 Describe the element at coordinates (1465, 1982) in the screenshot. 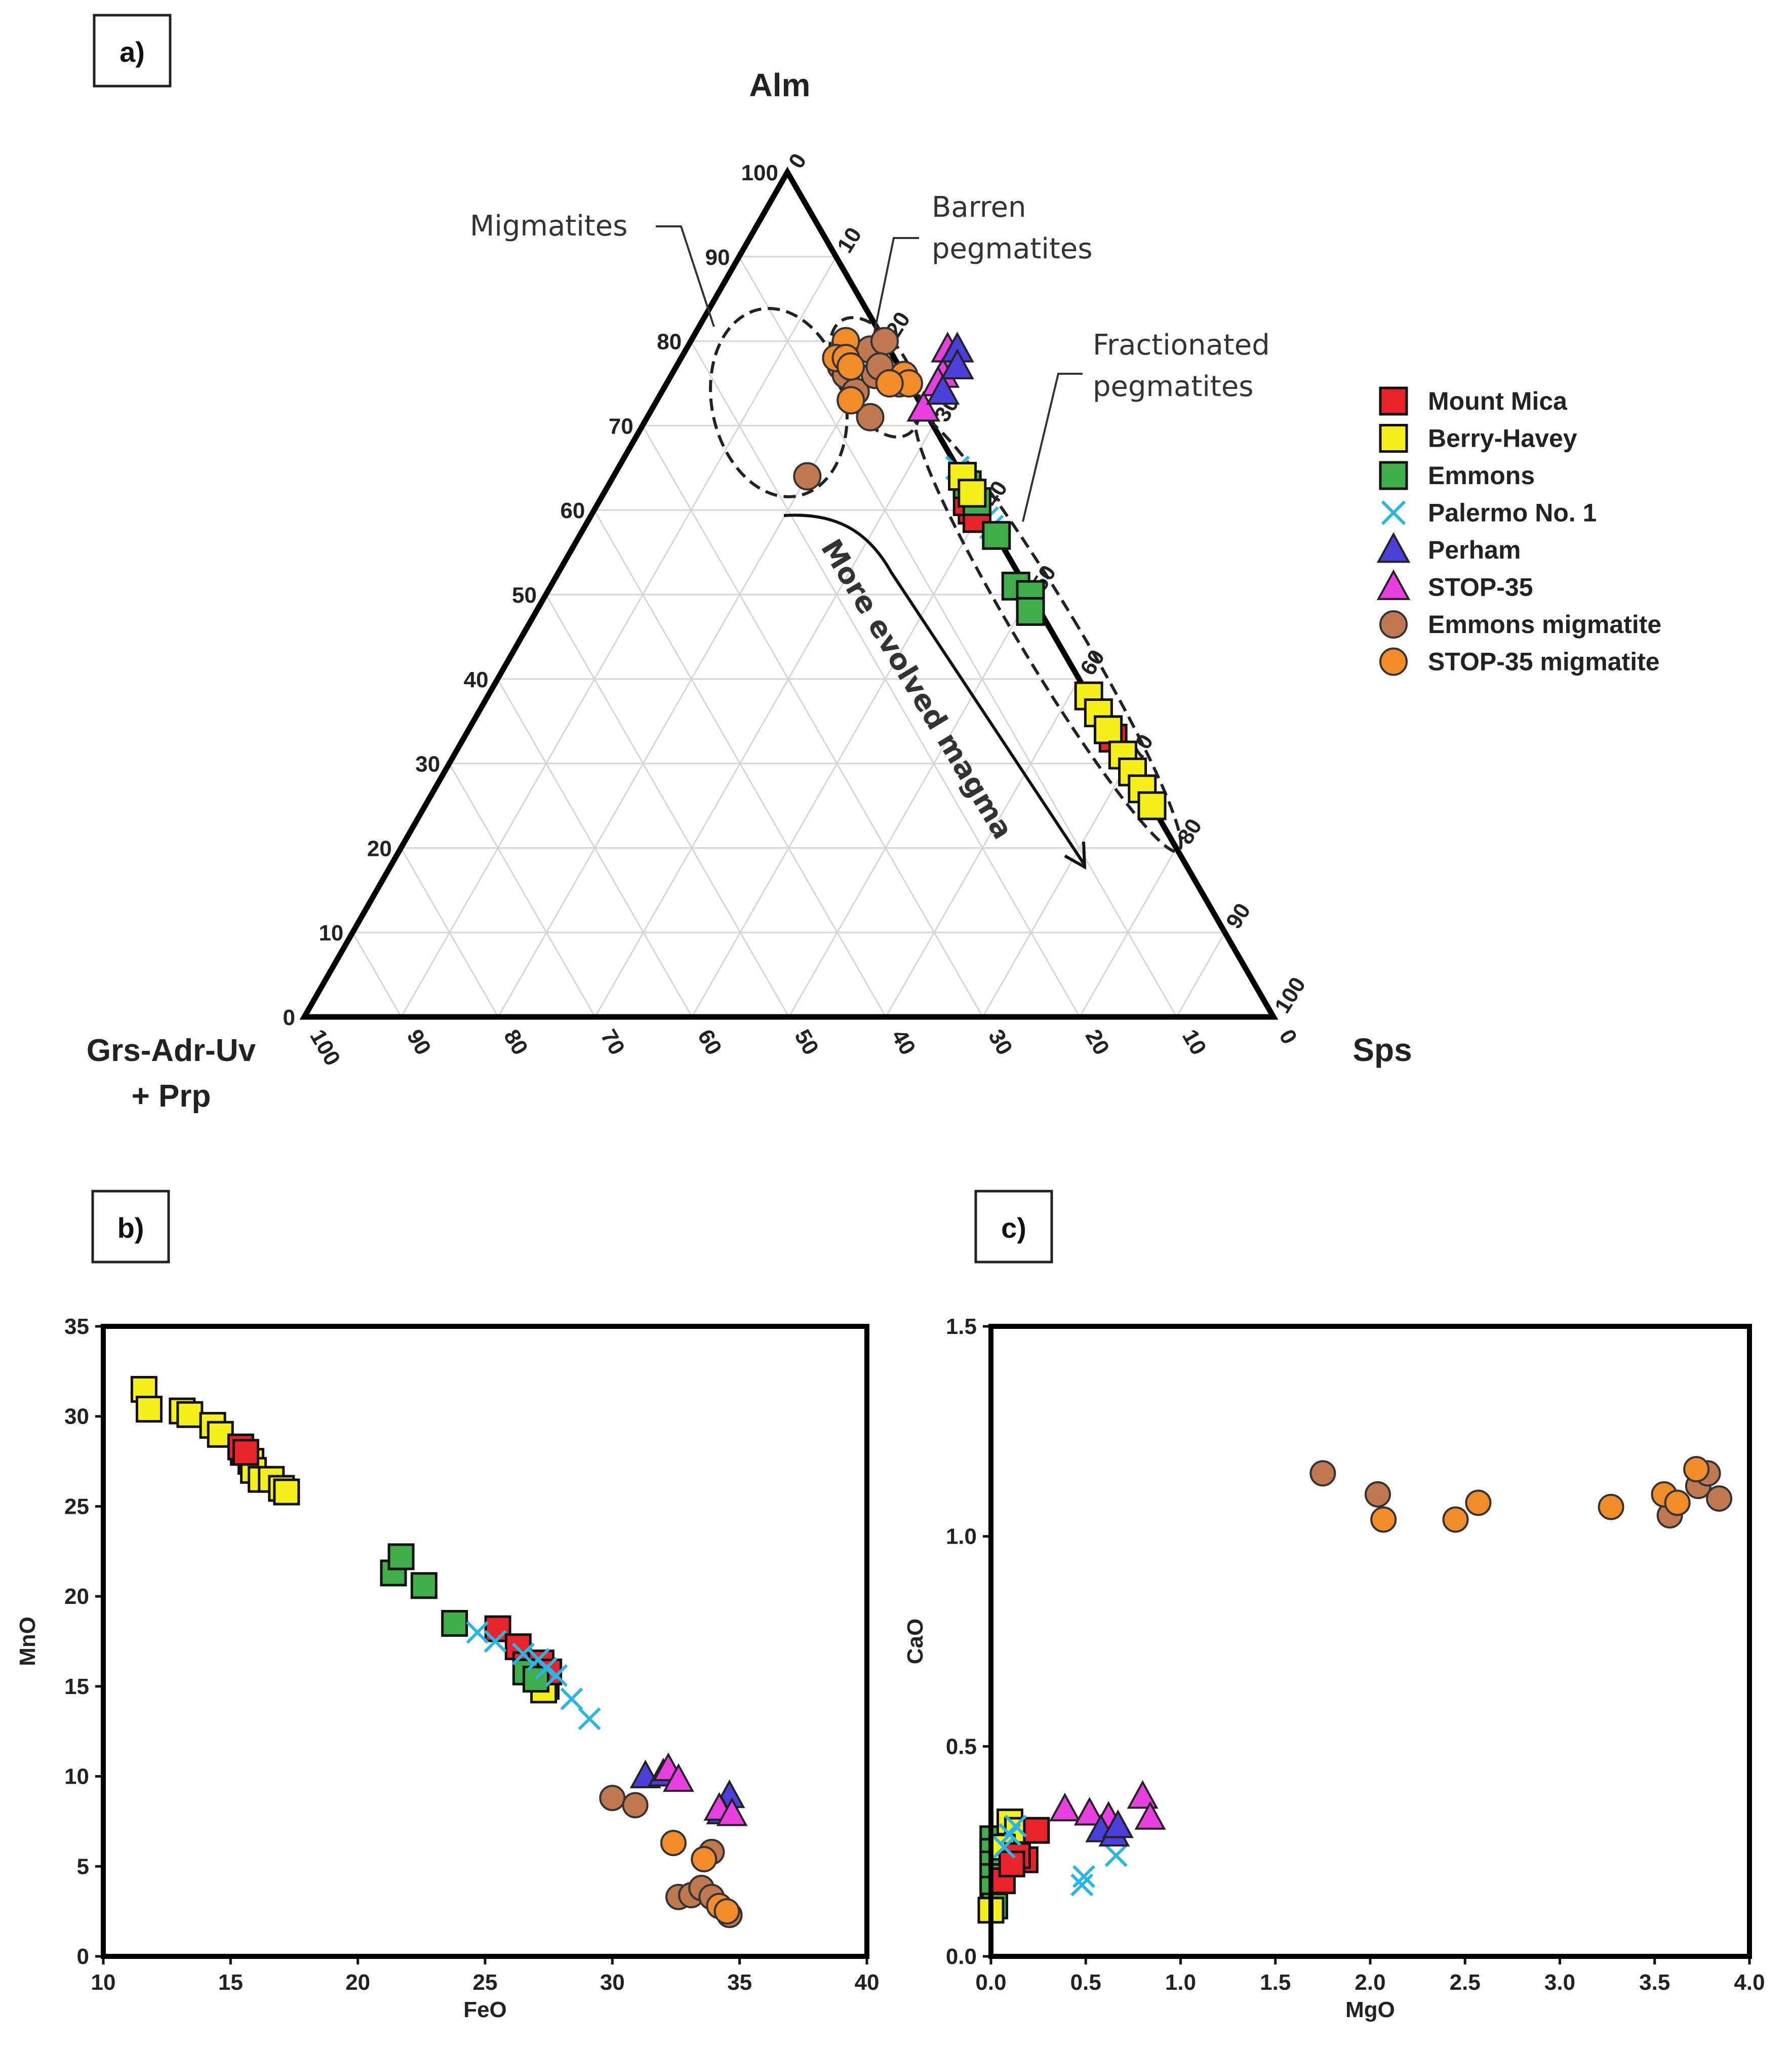

I see `x-tick-label: 2.5` at that location.